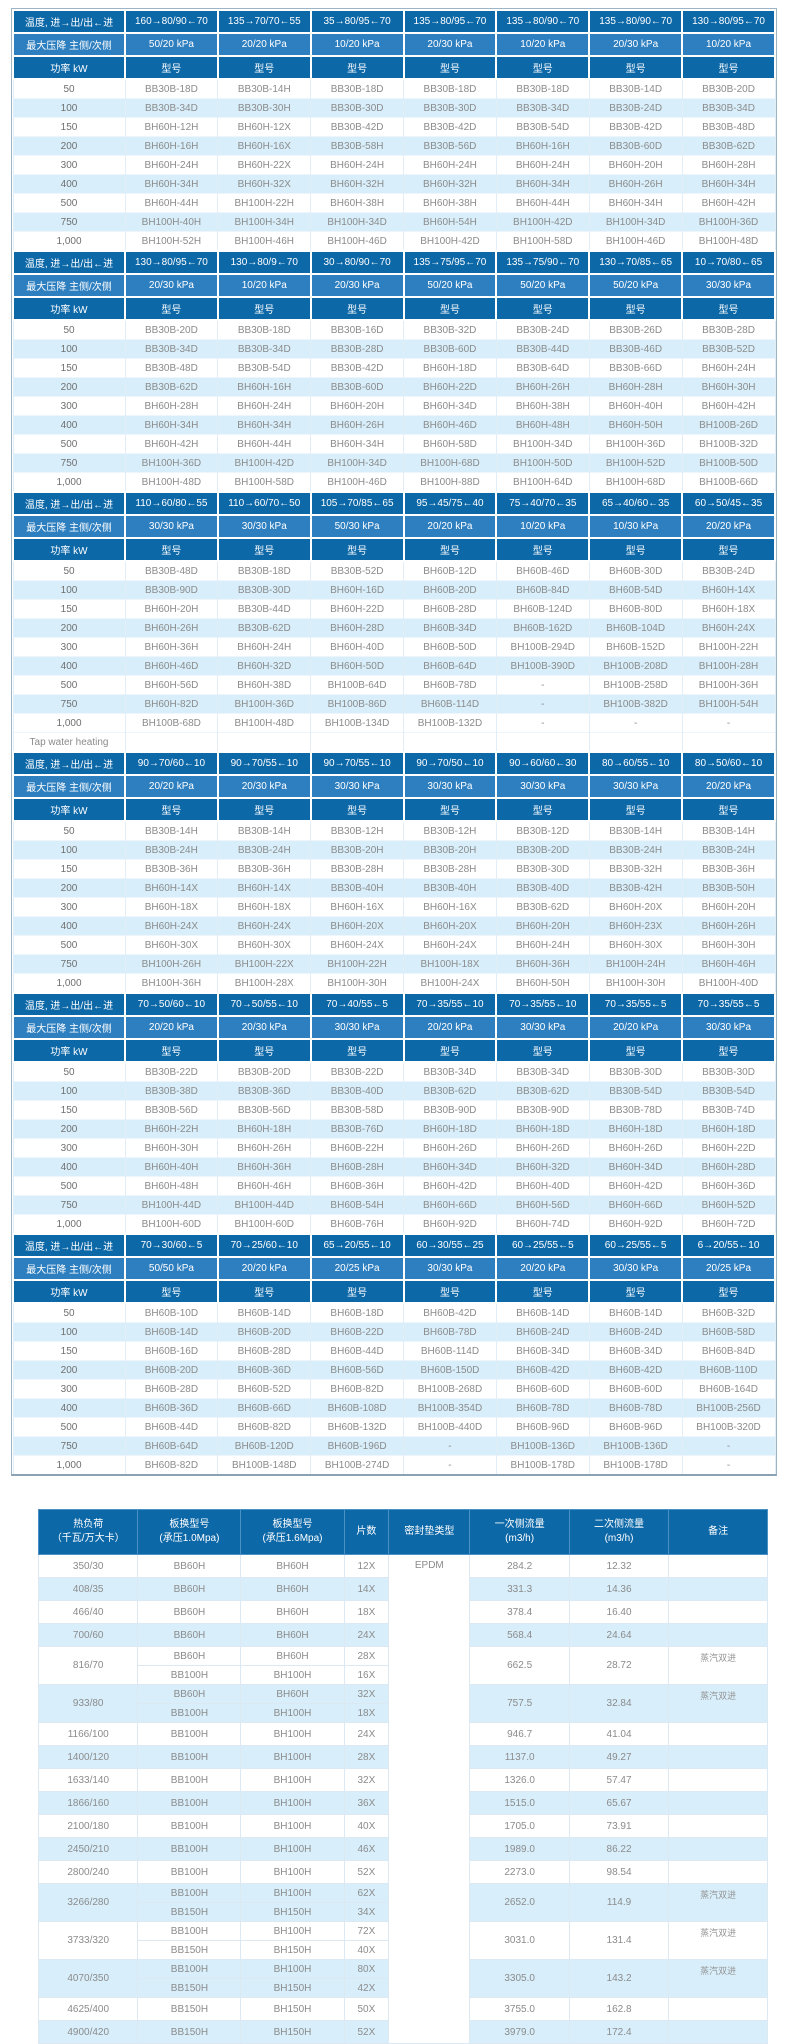  Describe the element at coordinates (619, 1902) in the screenshot. I see `secondary-flow-cell: 114.9` at that location.